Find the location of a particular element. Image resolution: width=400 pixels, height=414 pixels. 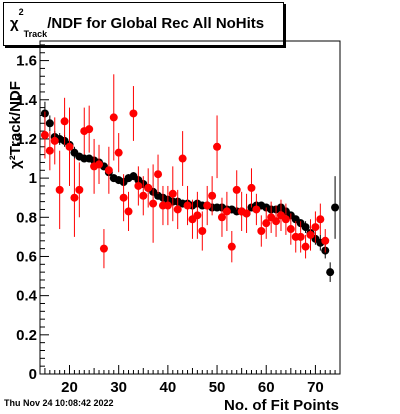

y-tick-label: 0.8 is located at coordinates (26, 217).